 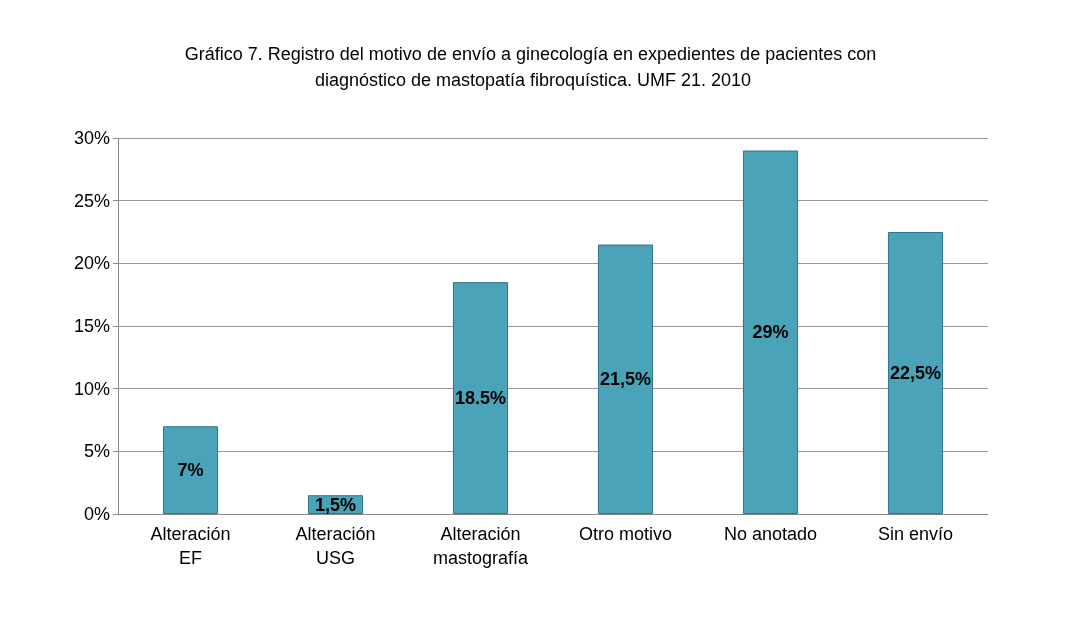 What do you see at coordinates (481, 546) in the screenshot?
I see `x-tick-label: Alteración mastografía` at bounding box center [481, 546].